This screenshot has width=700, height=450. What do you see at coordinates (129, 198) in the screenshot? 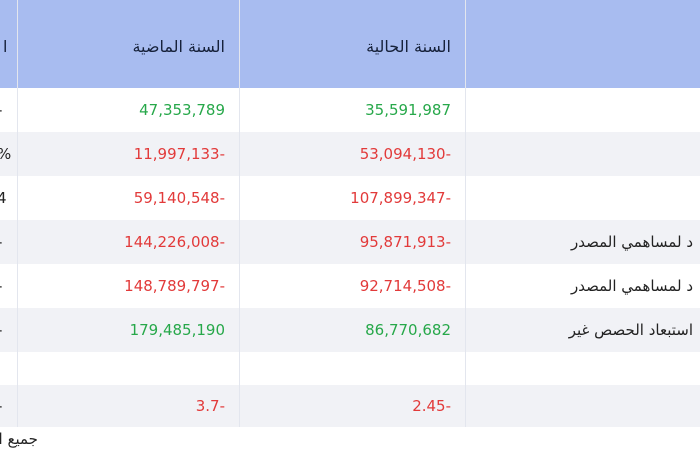
I see `previous-year-value: 59,140,548-` at bounding box center [129, 198].